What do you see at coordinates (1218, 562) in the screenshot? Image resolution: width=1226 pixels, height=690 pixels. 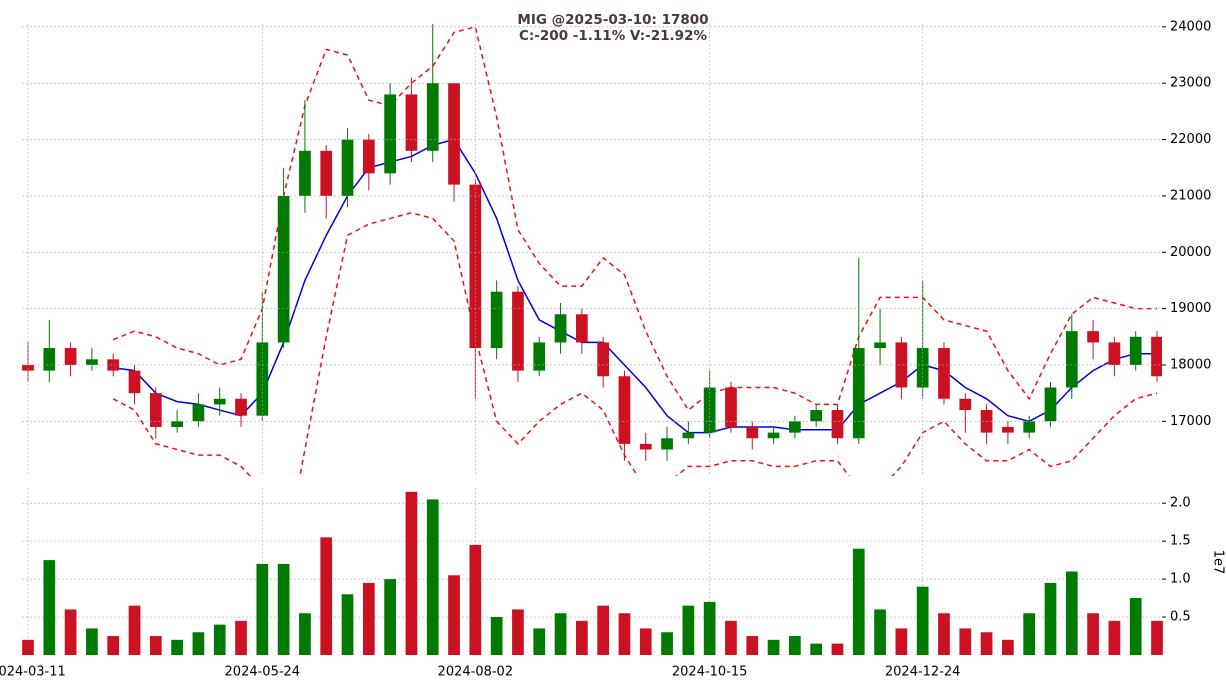 I see `volume-offset: 1e7` at bounding box center [1218, 562].